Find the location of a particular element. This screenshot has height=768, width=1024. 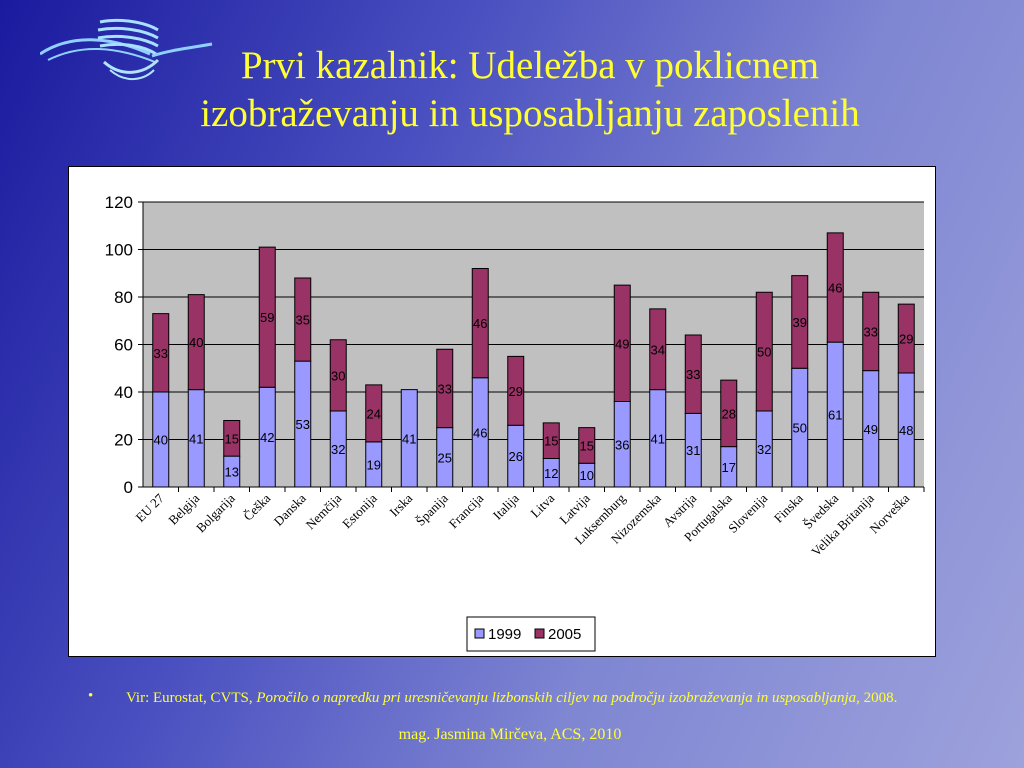

x-tick-label: Francija is located at coordinates (466, 510).